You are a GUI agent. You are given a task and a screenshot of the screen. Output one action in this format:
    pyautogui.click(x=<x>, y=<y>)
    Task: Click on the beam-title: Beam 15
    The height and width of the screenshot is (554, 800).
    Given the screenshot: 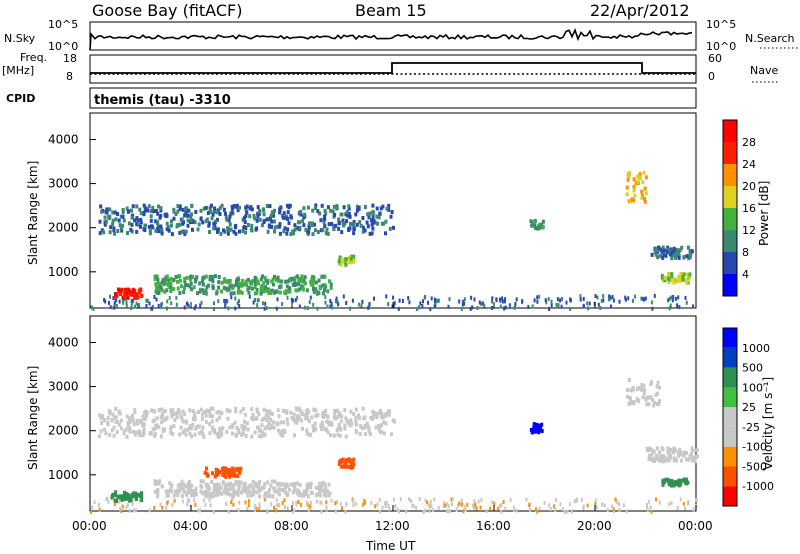 What is the action you would take?
    pyautogui.click(x=391, y=10)
    